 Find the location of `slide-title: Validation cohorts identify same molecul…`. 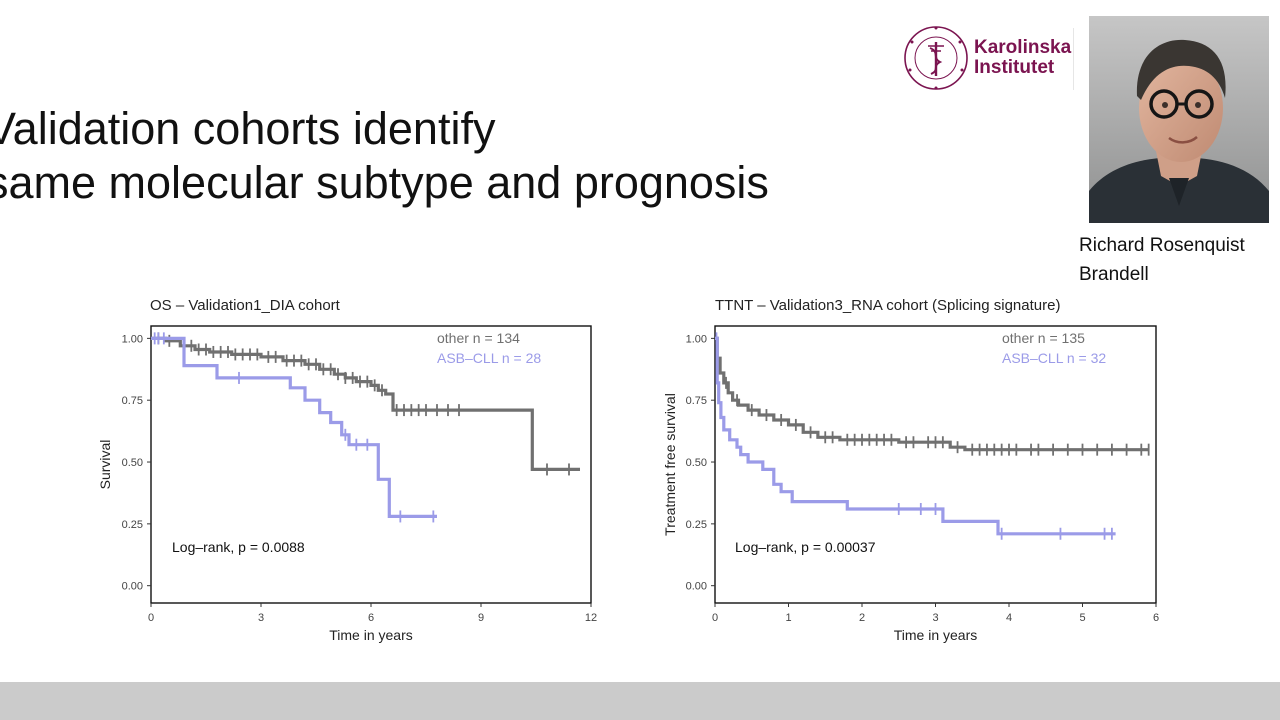

slide-title: Validation cohorts identify same molecul… is located at coordinates (384, 156).